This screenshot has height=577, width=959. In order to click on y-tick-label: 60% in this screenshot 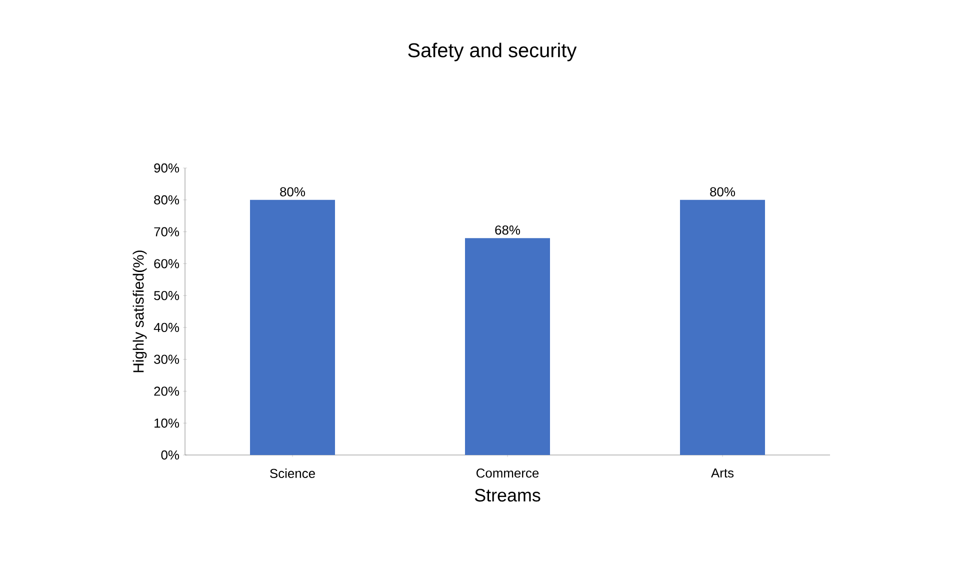, I will do `click(167, 263)`.